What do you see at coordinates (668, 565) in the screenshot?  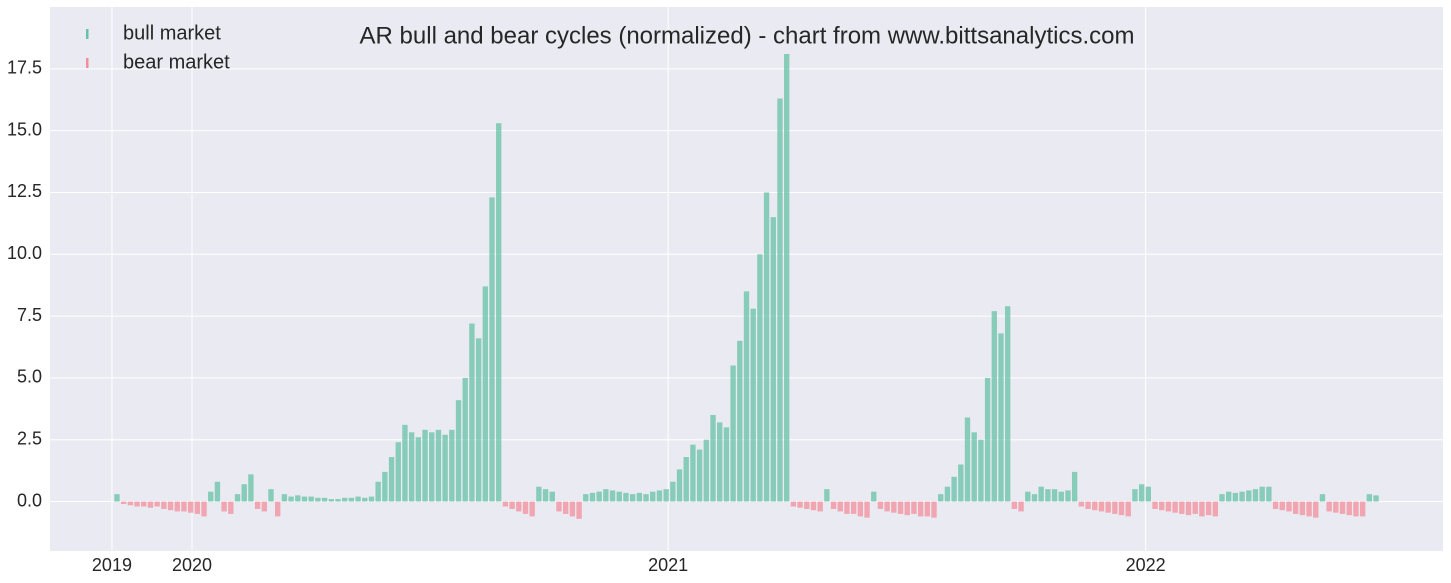 I see `x-tick-label: 2021` at bounding box center [668, 565].